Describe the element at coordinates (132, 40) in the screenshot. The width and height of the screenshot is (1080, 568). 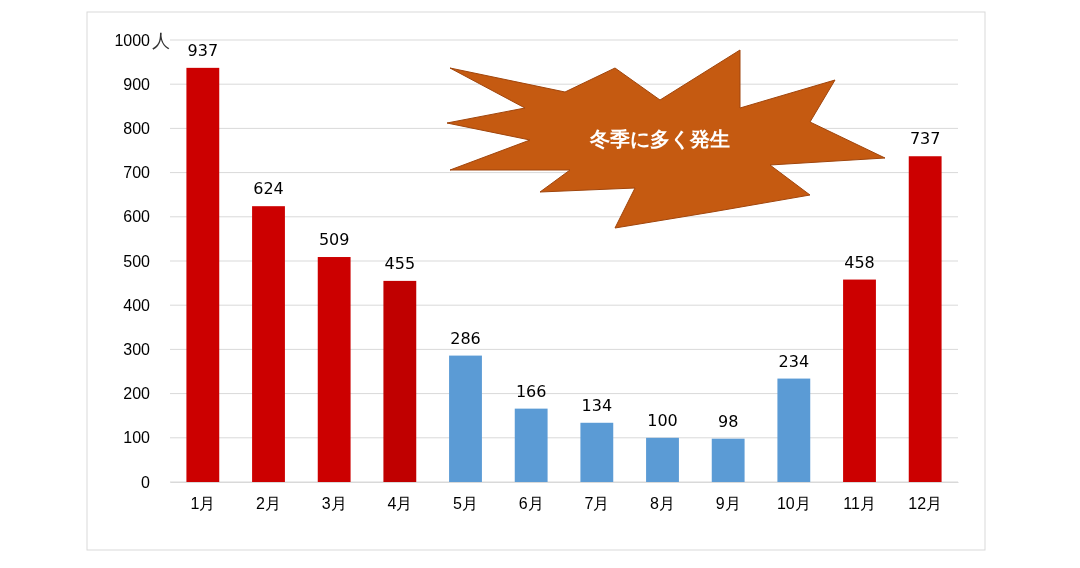
I see `y-tick-label: 1000` at that location.